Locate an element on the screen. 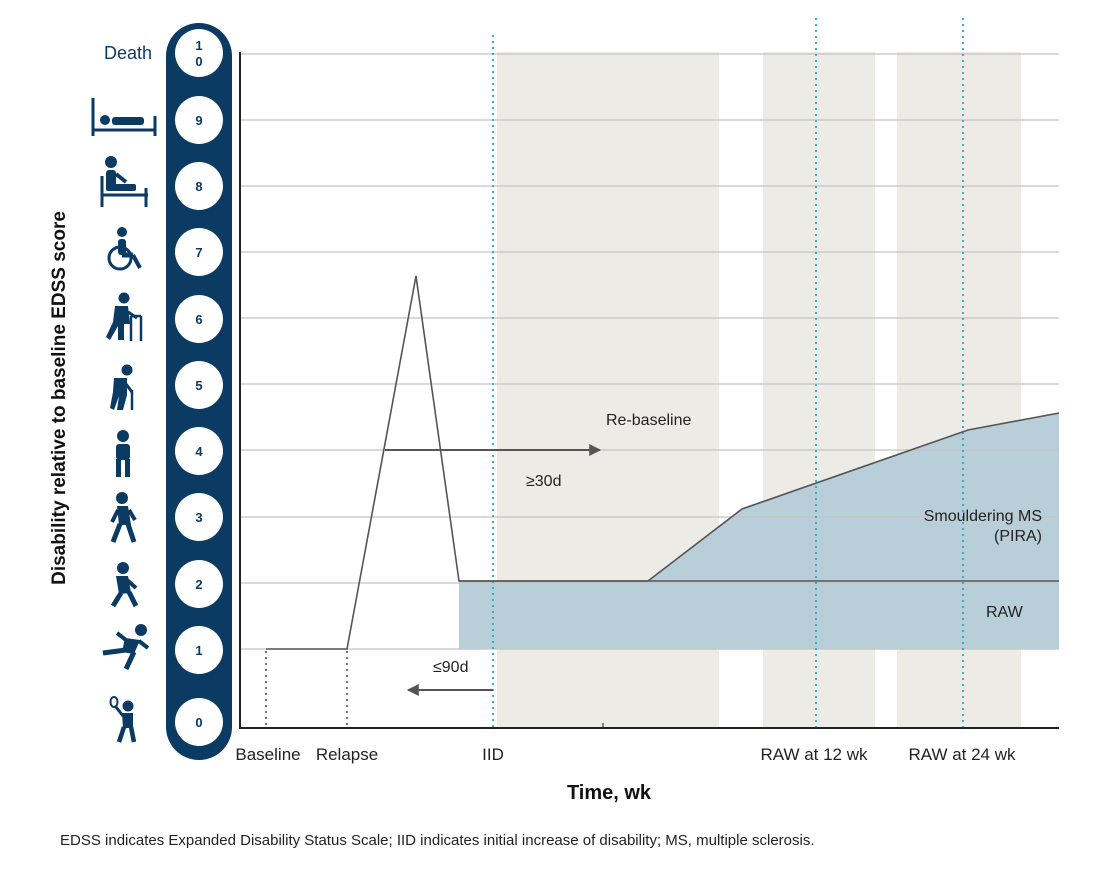  x-tick-raw-24wk: RAW at 24 wk is located at coordinates (962, 754).